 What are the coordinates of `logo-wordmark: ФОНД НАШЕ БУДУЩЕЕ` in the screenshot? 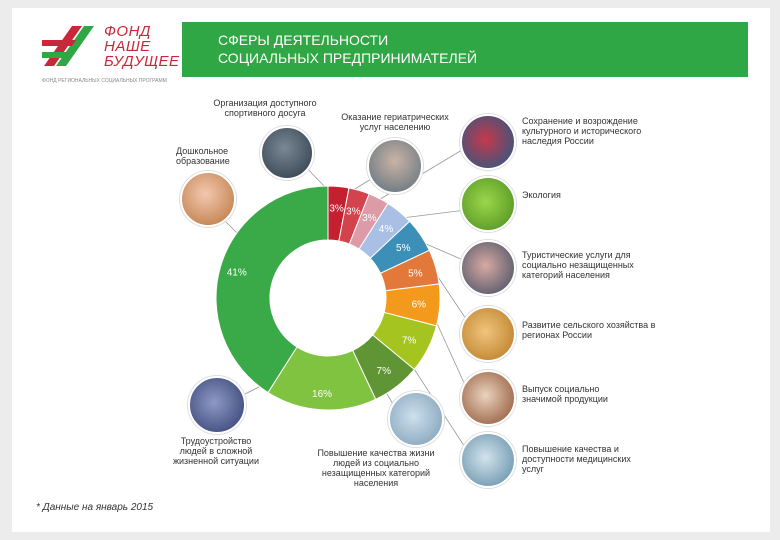 It's located at (142, 46).